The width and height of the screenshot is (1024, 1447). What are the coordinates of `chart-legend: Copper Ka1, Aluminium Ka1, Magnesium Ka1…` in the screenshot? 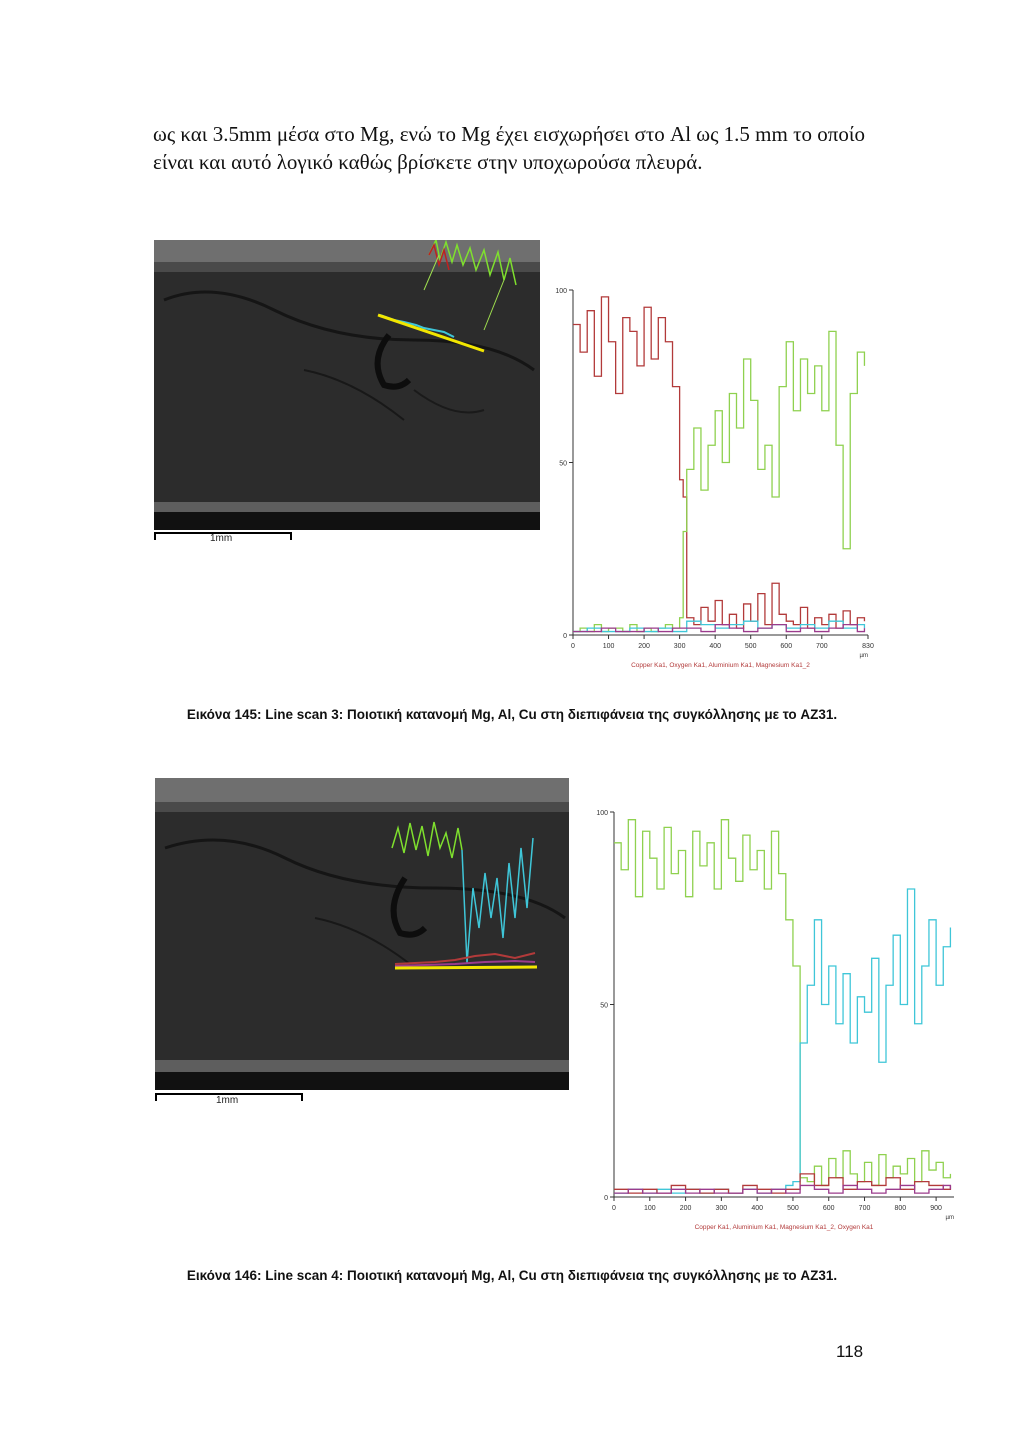 It's located at (784, 1227).